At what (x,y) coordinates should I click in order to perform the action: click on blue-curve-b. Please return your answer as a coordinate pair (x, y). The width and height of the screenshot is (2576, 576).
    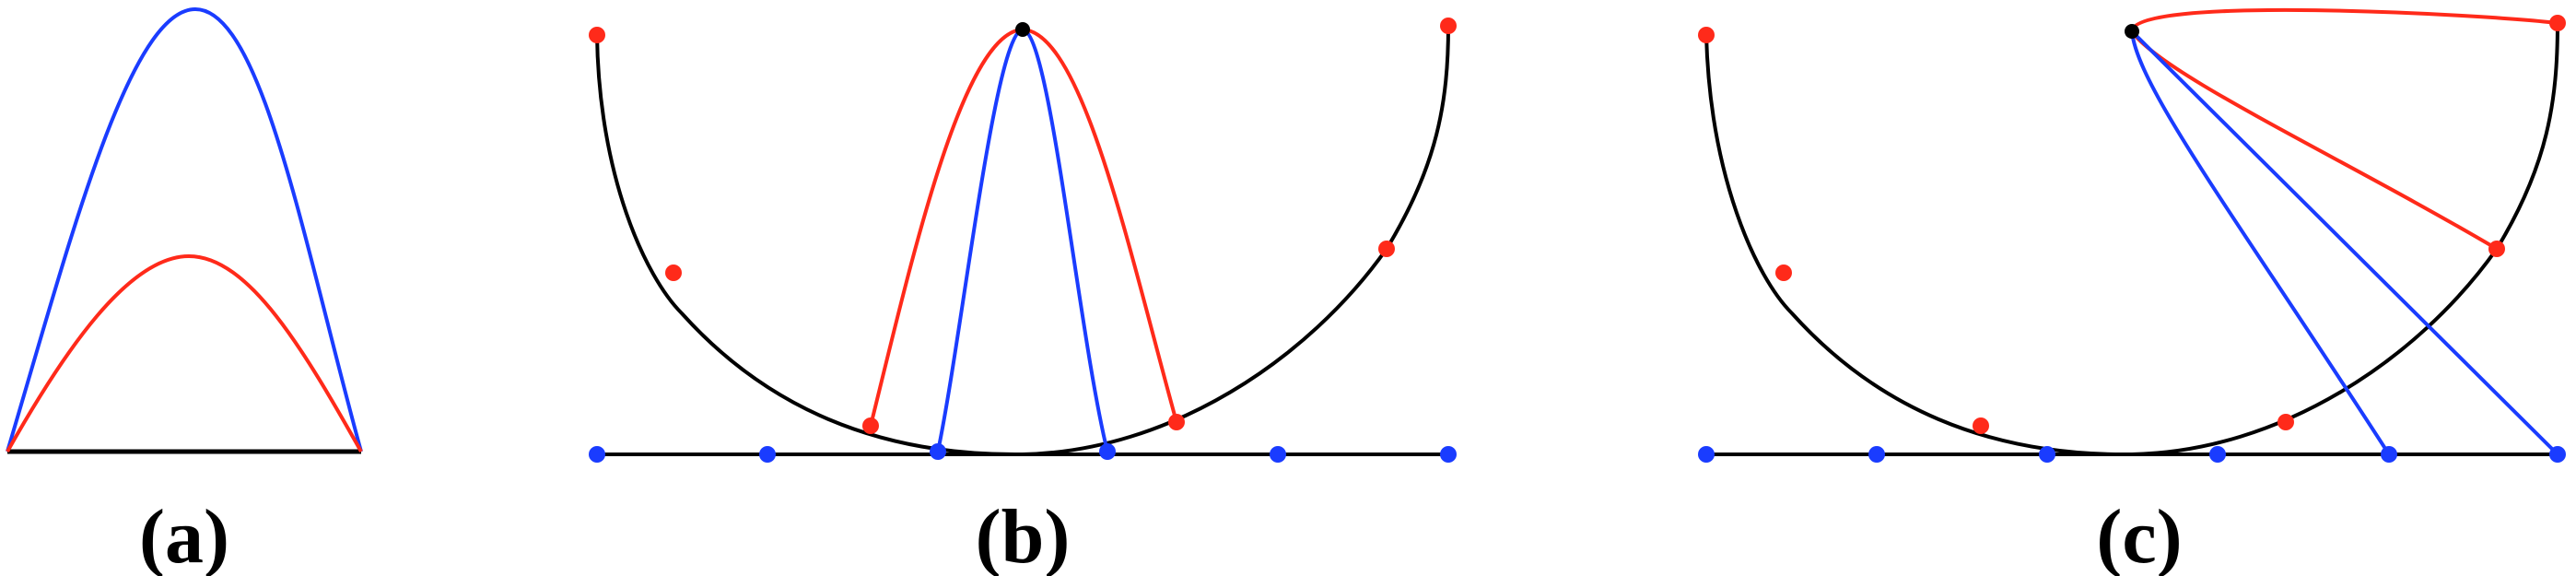
    Looking at the image, I should click on (1022, 240).